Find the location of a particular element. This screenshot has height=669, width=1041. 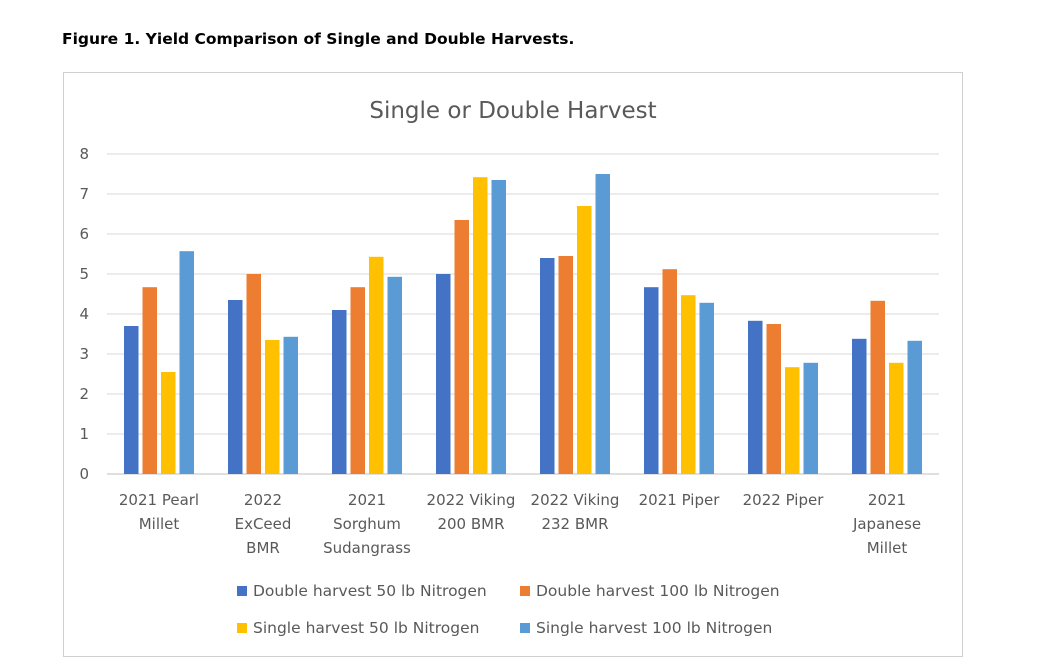

legend-item: Single harvest 100 lb Nitrogen is located at coordinates (646, 628).